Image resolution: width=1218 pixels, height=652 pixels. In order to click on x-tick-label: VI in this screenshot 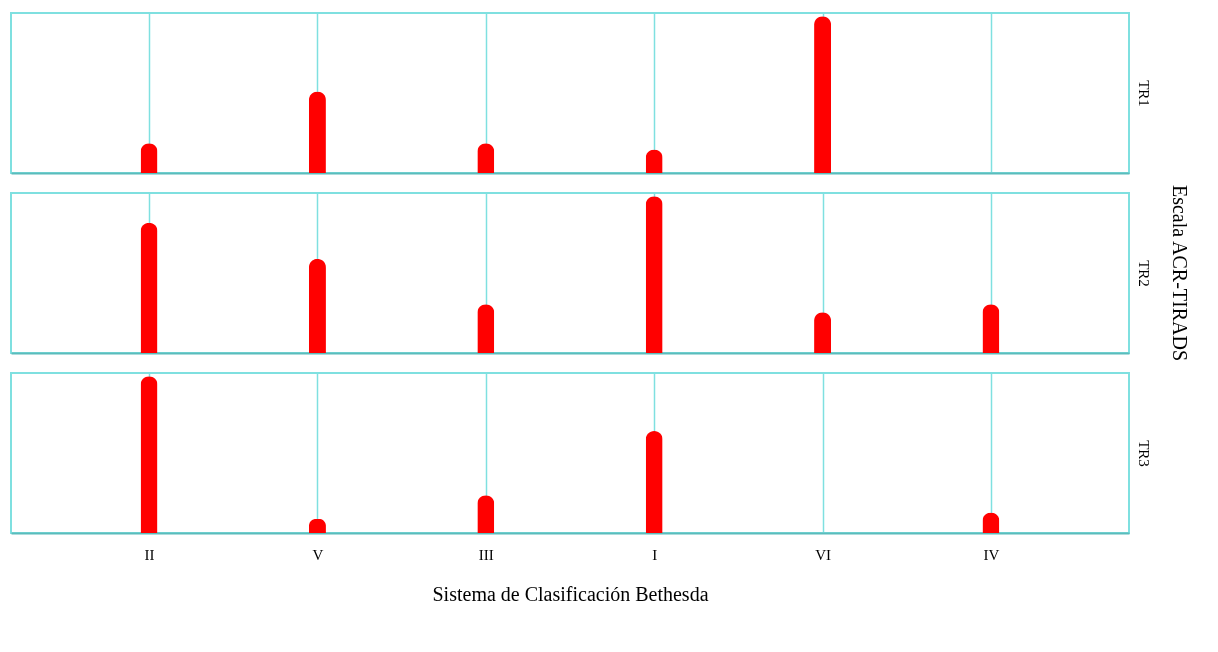, I will do `click(823, 554)`.